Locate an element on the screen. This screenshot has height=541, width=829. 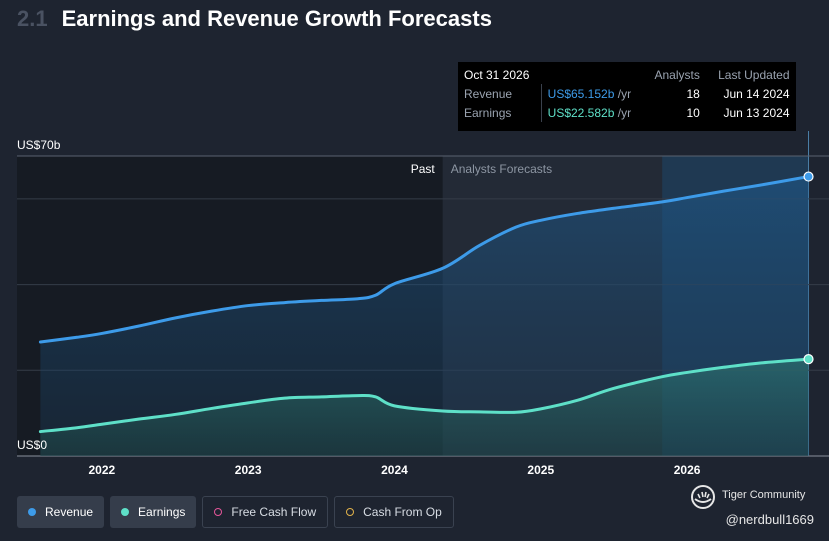
tooltip-earnings-value: US$22.582b is located at coordinates (581, 112).